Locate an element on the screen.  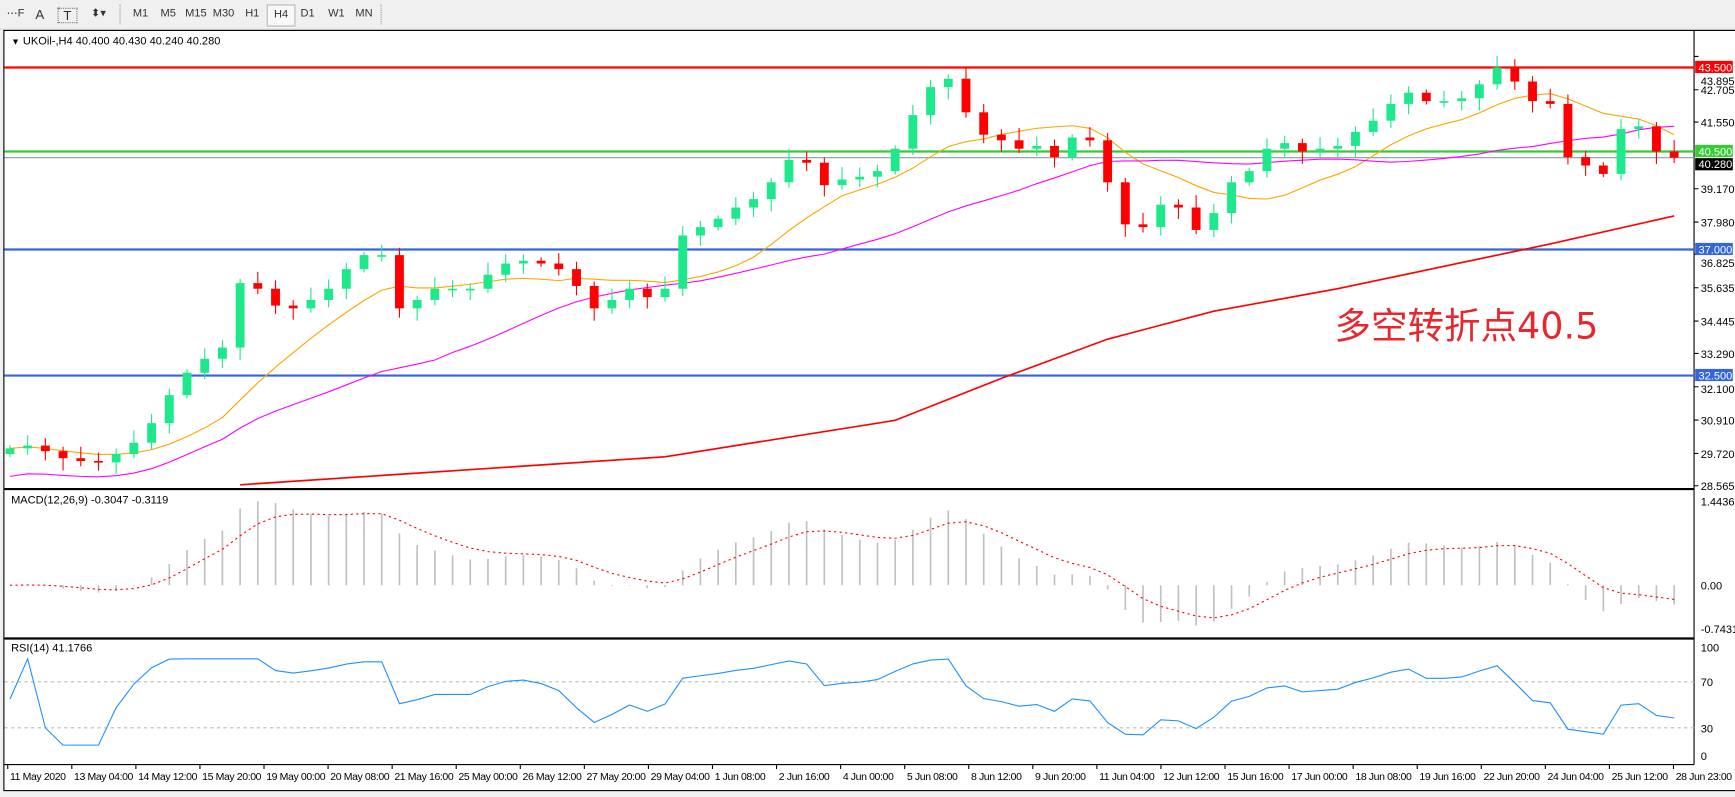
arrows-dropdown-icon: ⬍▾ is located at coordinates (98, 13).